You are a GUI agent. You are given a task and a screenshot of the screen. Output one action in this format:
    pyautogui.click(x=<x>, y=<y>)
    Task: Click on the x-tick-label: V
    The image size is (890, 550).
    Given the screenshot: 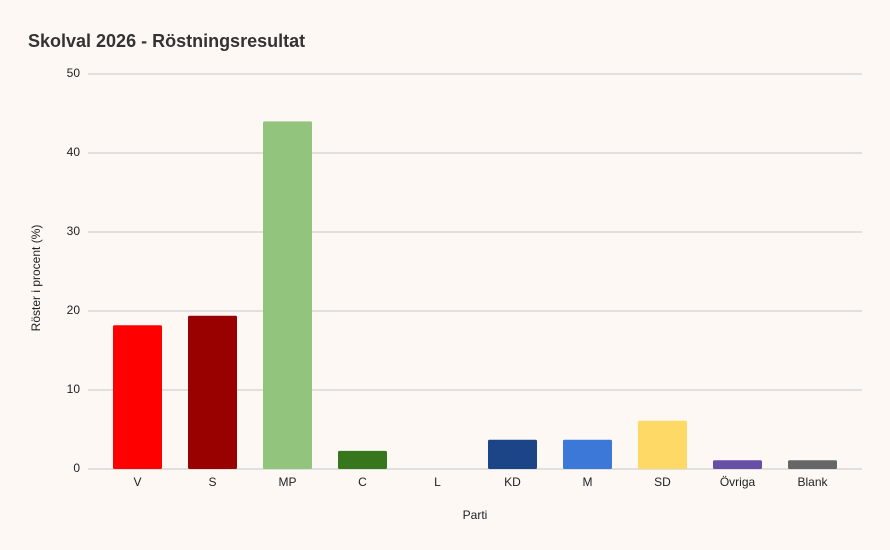 What is the action you would take?
    pyautogui.click(x=137, y=482)
    